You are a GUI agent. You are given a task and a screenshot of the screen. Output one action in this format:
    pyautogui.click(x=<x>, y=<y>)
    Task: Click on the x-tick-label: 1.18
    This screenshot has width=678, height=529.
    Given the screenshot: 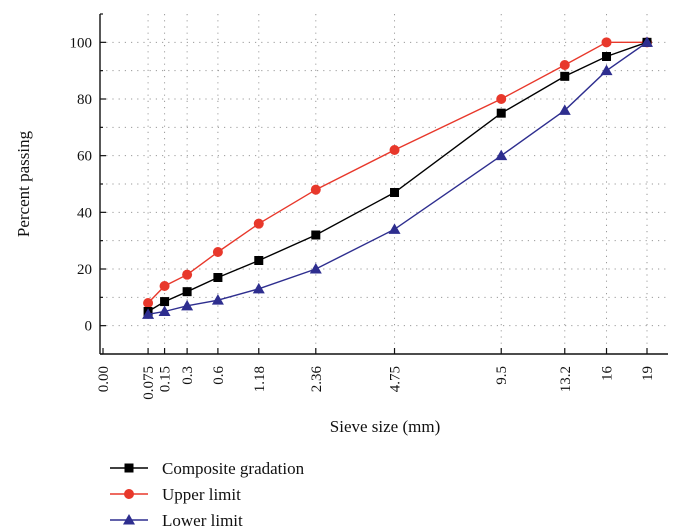 What is the action you would take?
    pyautogui.click(x=260, y=379)
    